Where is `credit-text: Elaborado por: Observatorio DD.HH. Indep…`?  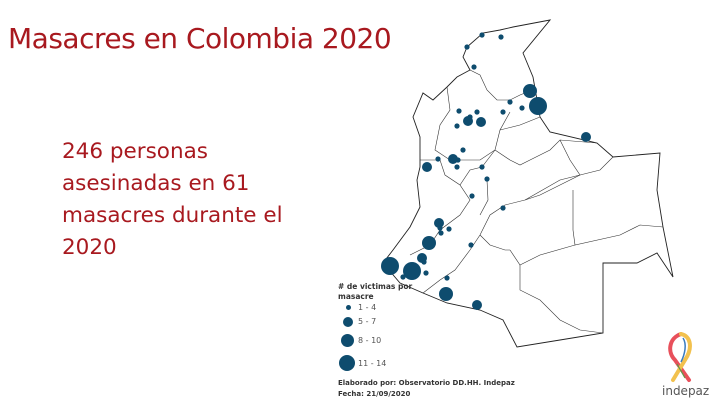 credit-text: Elaborado por: Observatorio DD.HH. Indep… is located at coordinates (426, 383).